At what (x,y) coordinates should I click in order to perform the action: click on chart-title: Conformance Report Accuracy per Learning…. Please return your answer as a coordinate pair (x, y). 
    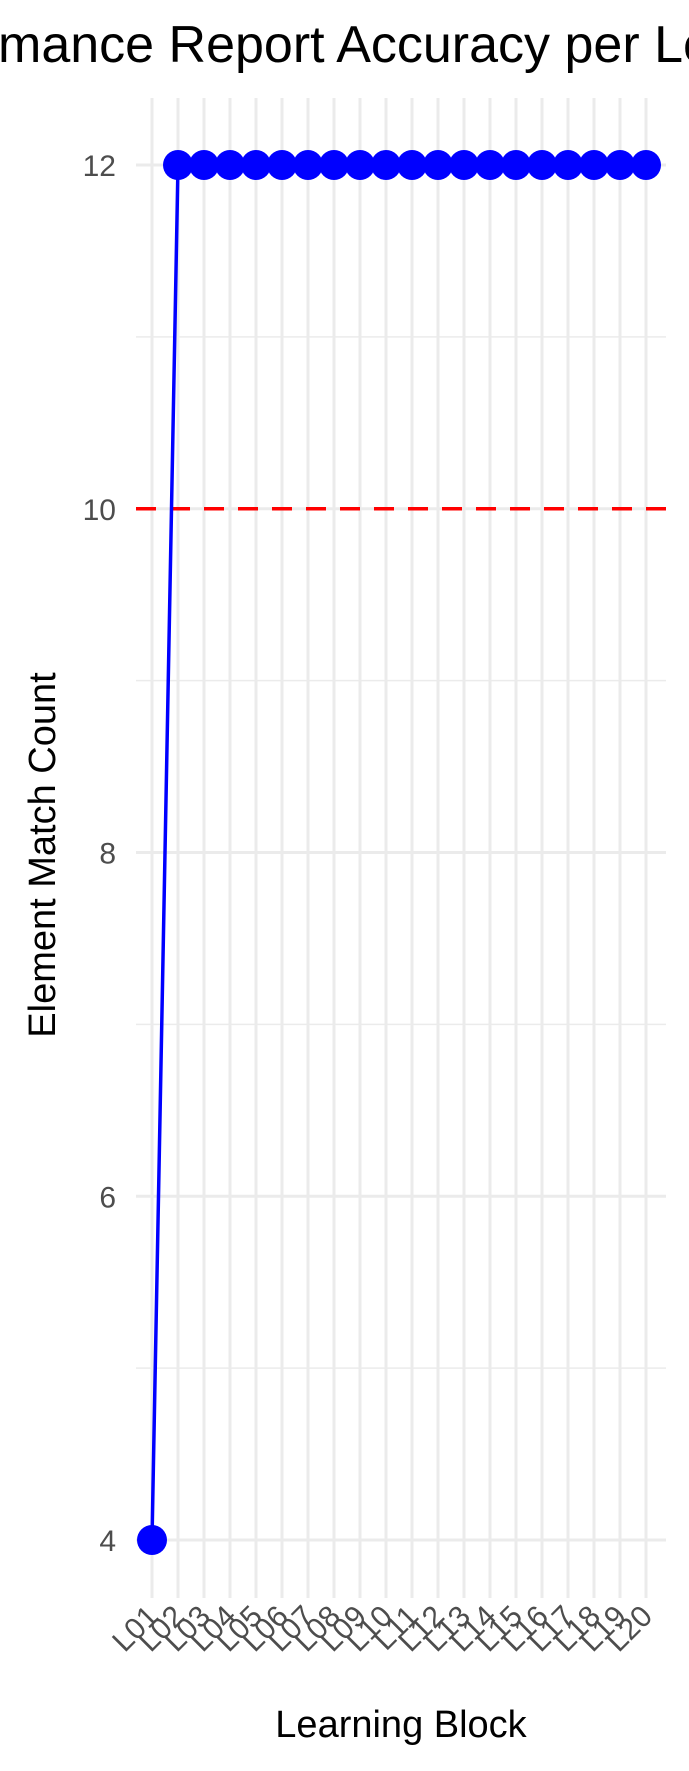
    Looking at the image, I should click on (344, 45).